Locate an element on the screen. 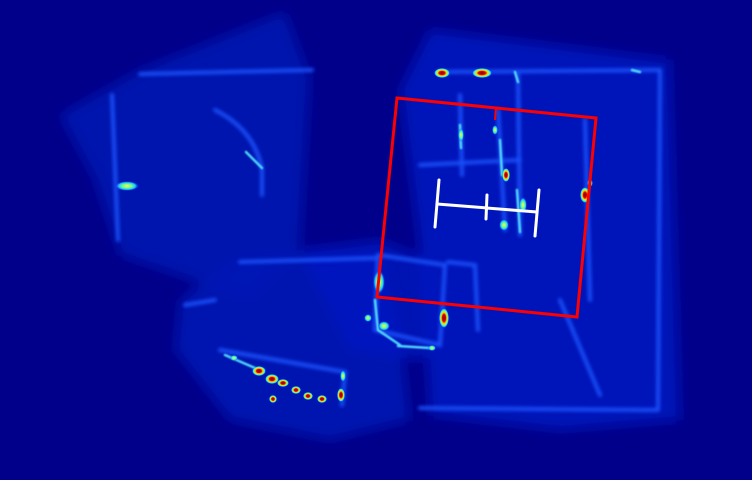 This screenshot has height=480, width=752. trace-right-top2 is located at coordinates (636, 71).